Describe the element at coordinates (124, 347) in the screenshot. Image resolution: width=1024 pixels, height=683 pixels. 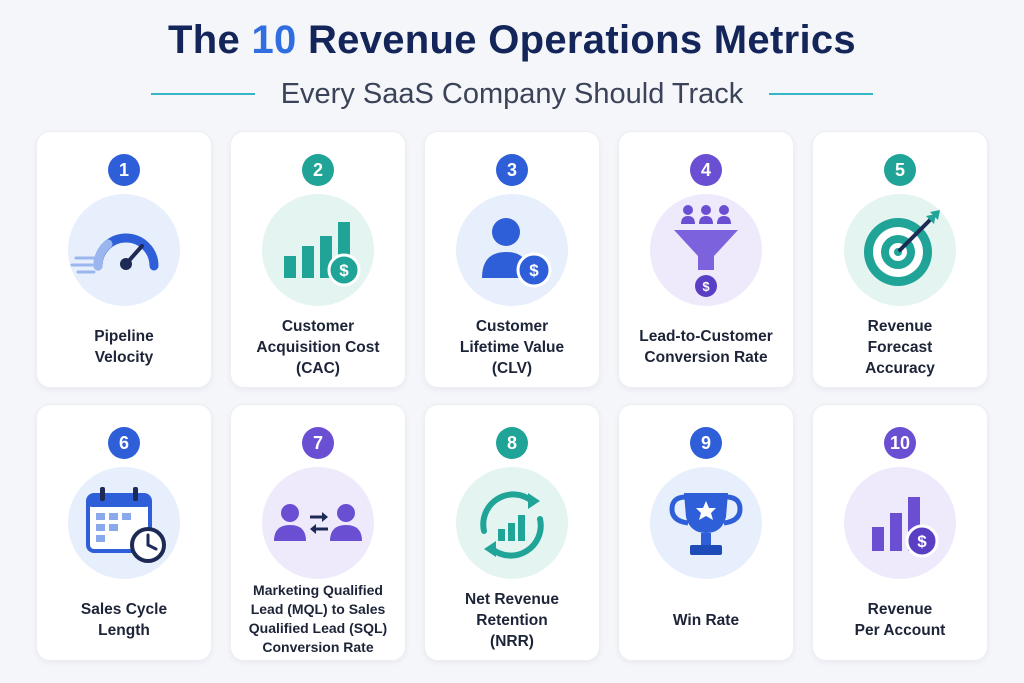
I see `metric-label: Pipeline Velocity` at that location.